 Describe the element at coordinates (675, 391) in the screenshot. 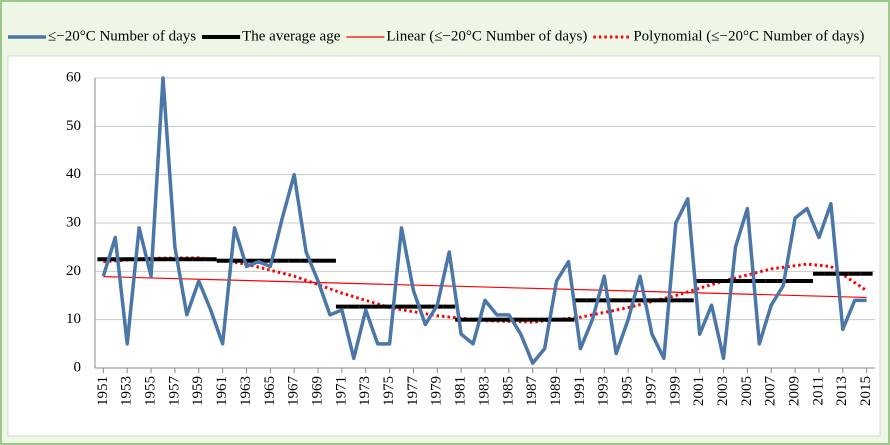

I see `x-tick-label: 1999` at that location.